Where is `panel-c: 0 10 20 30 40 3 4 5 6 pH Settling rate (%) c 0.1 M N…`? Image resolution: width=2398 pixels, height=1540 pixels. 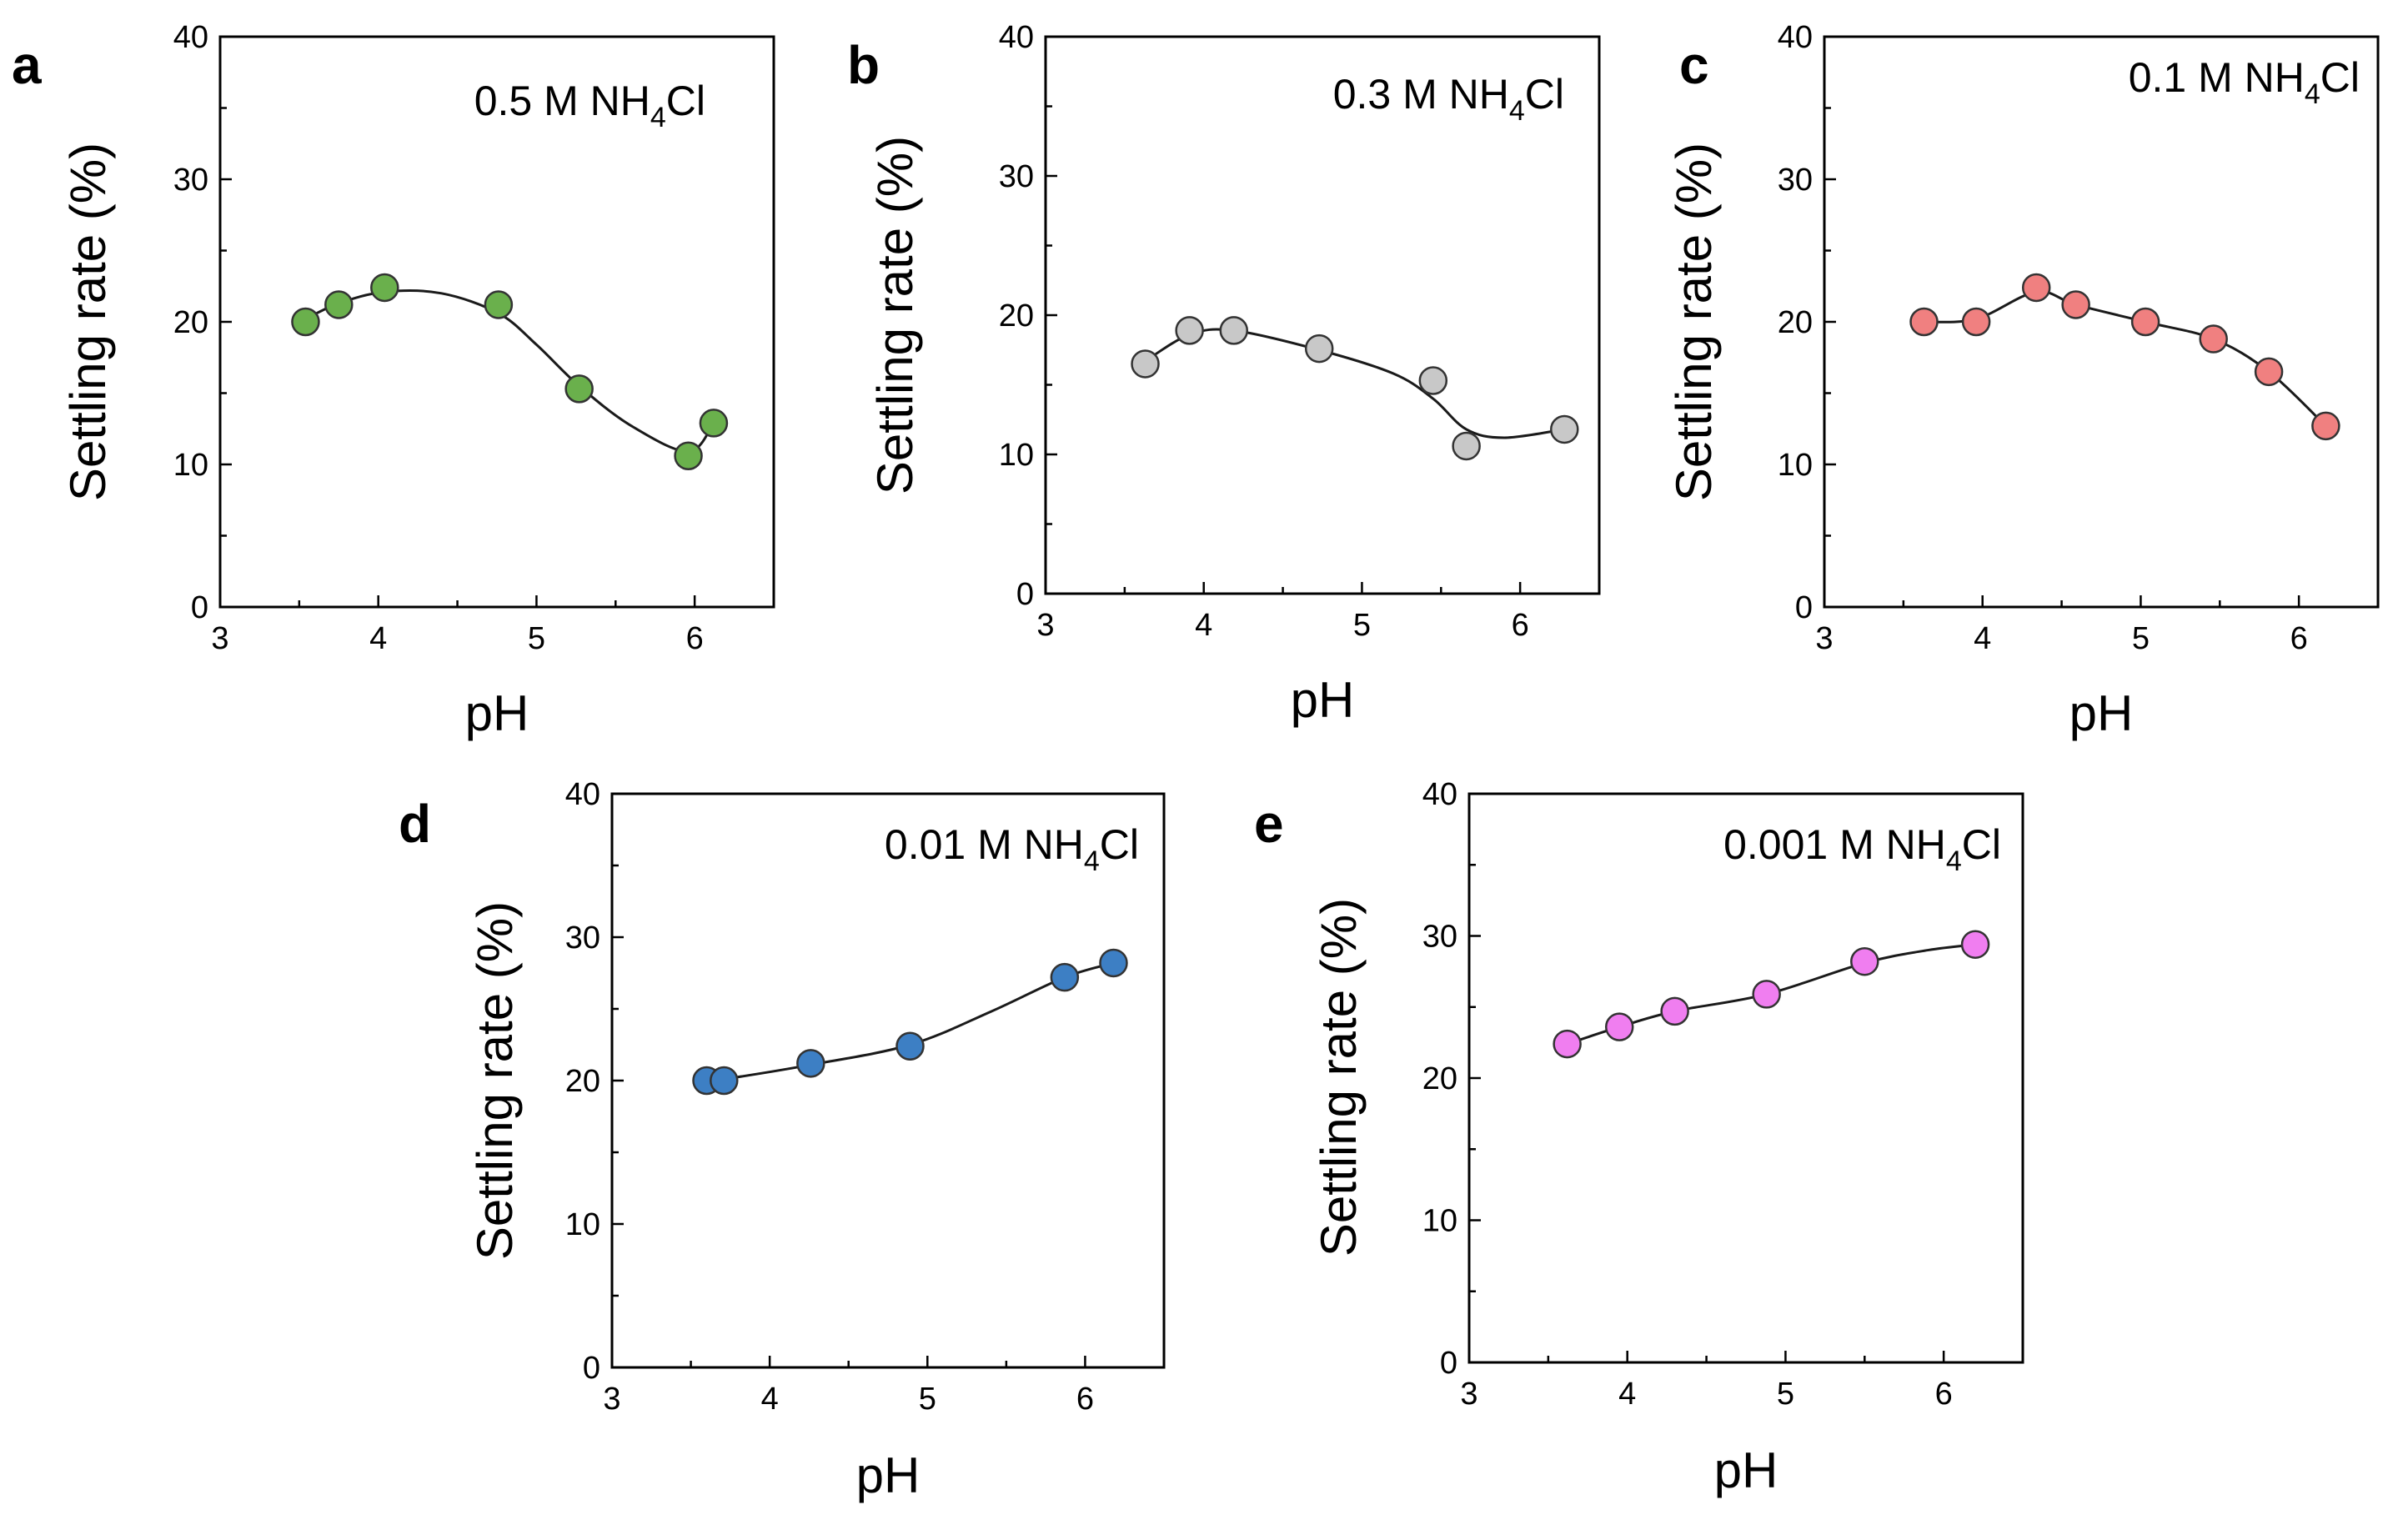
panel-c: 0 10 20 30 40 3 4 5 6 pH Settling rate (%) c 0.1 M N… is located at coordinates (2023, 380).